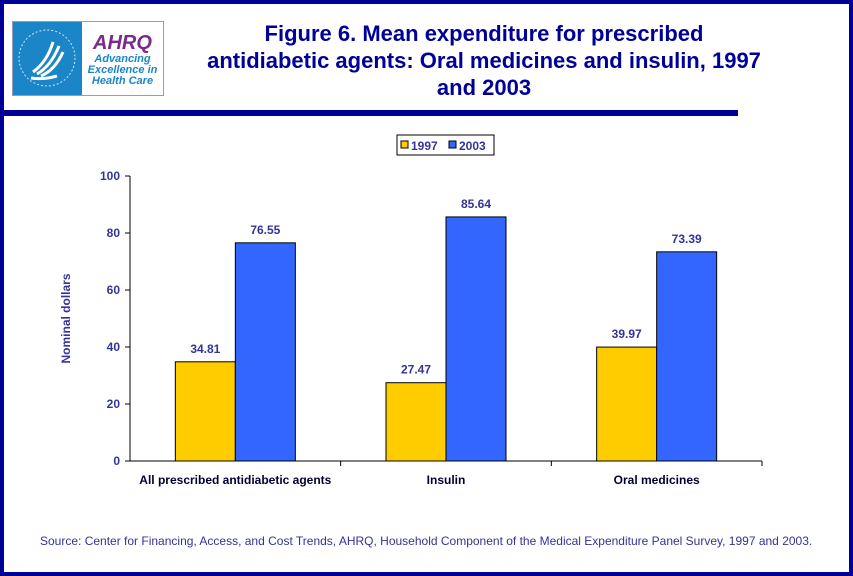 The image size is (853, 576). What do you see at coordinates (476, 204) in the screenshot?
I see `data-label: 85.64` at bounding box center [476, 204].